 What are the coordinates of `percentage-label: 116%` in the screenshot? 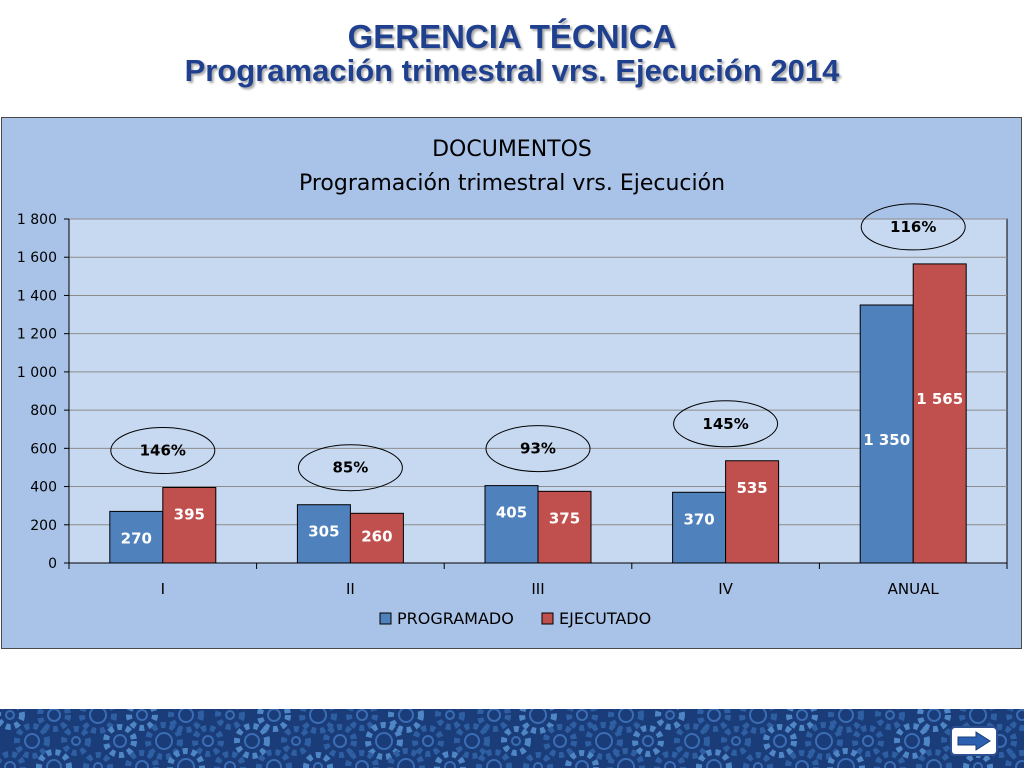 It's located at (913, 227).